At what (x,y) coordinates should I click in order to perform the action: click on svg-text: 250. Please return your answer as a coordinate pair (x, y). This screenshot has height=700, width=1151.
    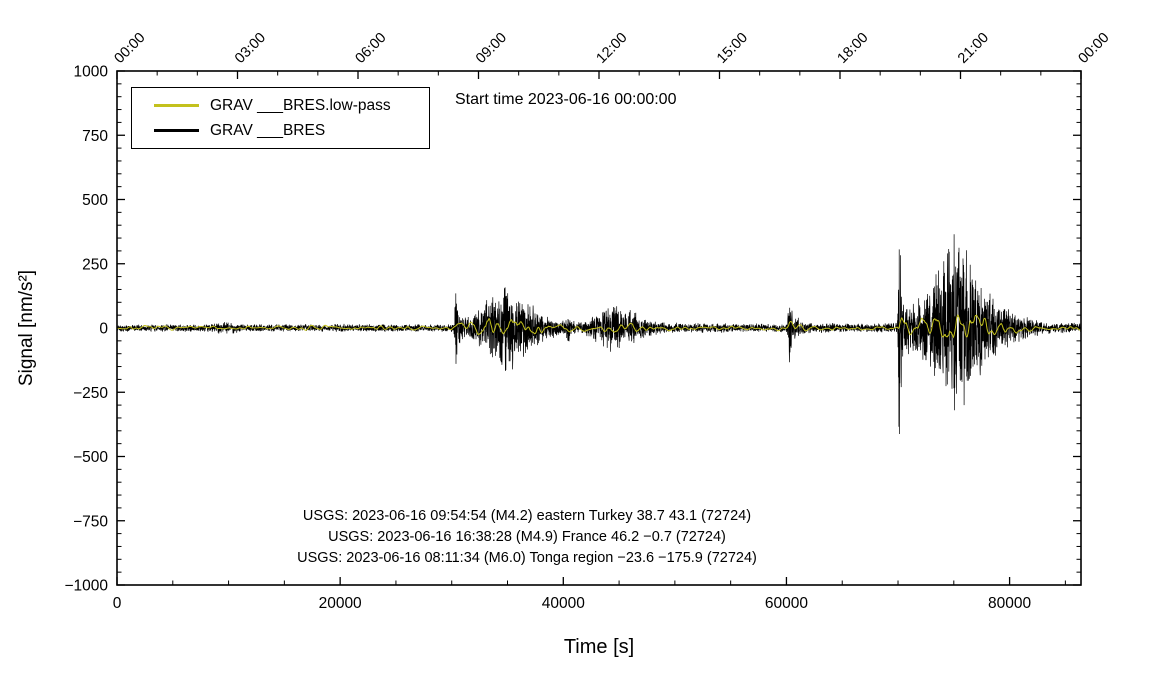
    Looking at the image, I should click on (95, 264).